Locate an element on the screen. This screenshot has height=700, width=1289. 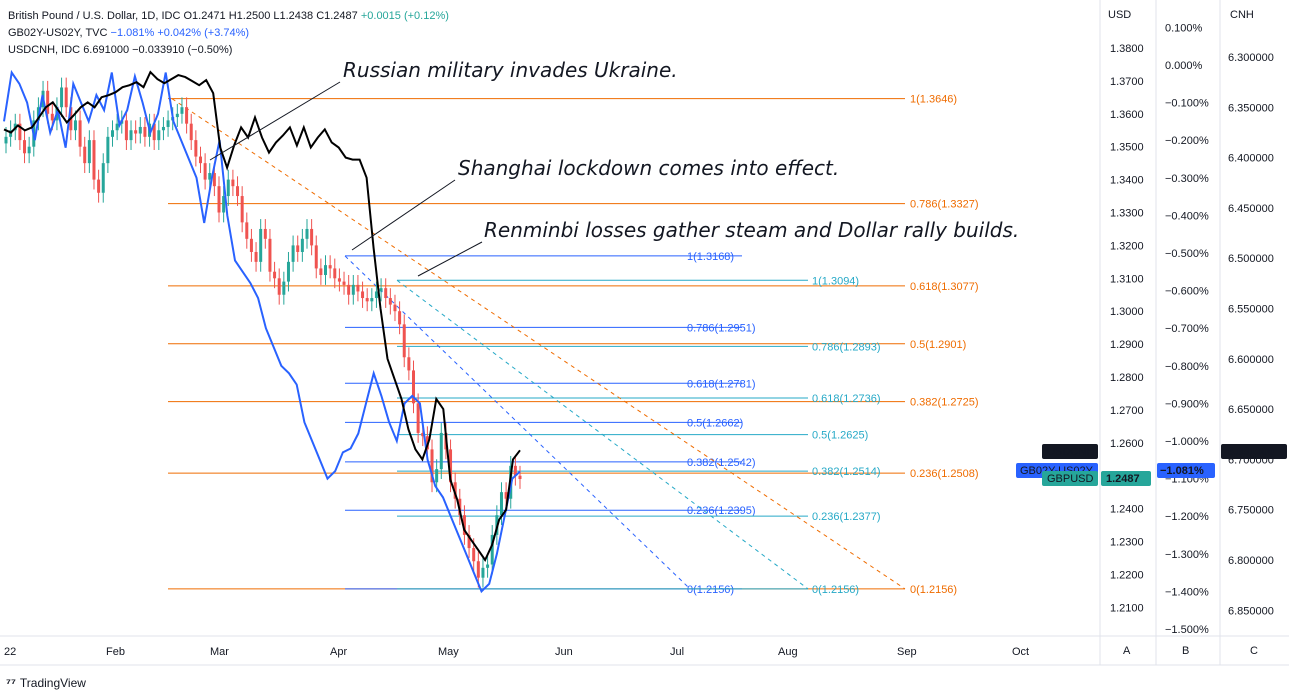
fib-level-label: 1(1.3094) is located at coordinates (835, 281).